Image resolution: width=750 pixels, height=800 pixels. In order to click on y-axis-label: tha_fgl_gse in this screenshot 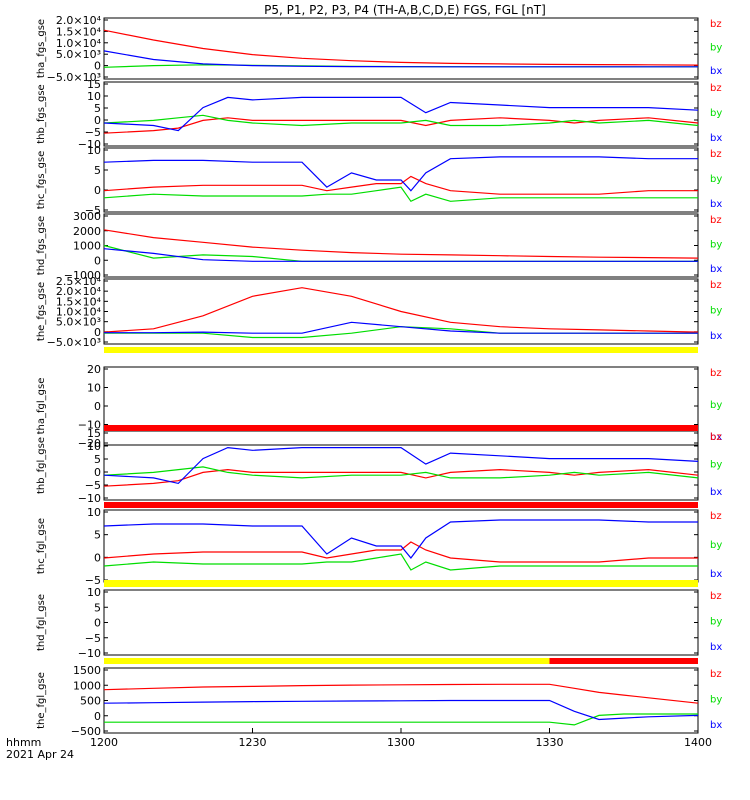, I will do `click(41, 406)`.